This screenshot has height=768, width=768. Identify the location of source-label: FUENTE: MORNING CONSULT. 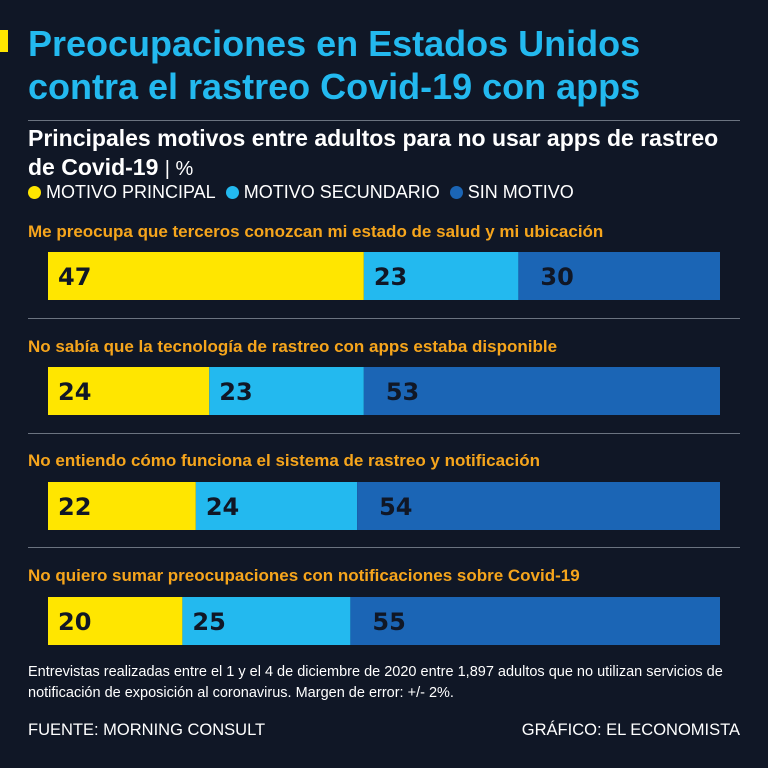
(147, 730).